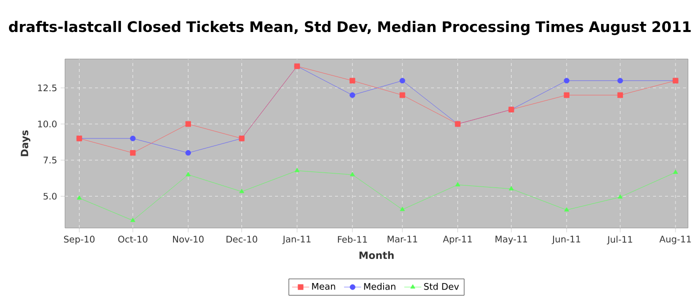  I want to click on x-tick-label: Oct-10, so click(133, 239).